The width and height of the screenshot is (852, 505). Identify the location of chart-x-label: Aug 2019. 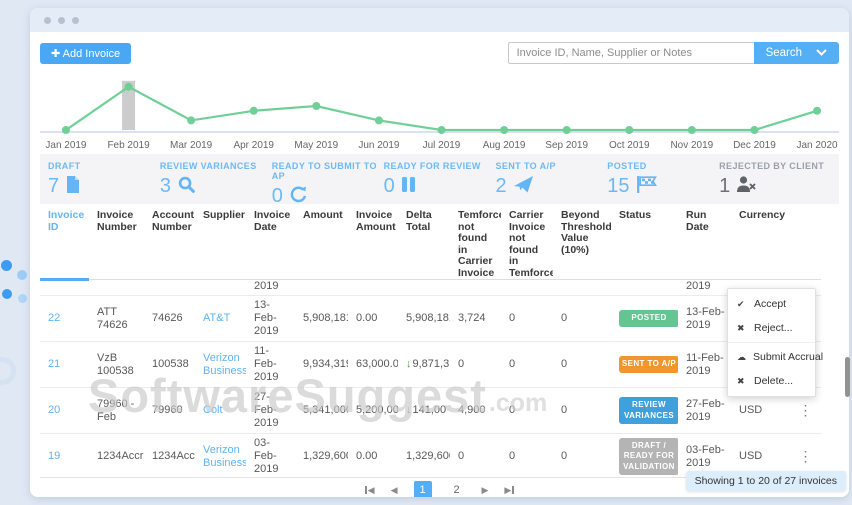
(504, 145).